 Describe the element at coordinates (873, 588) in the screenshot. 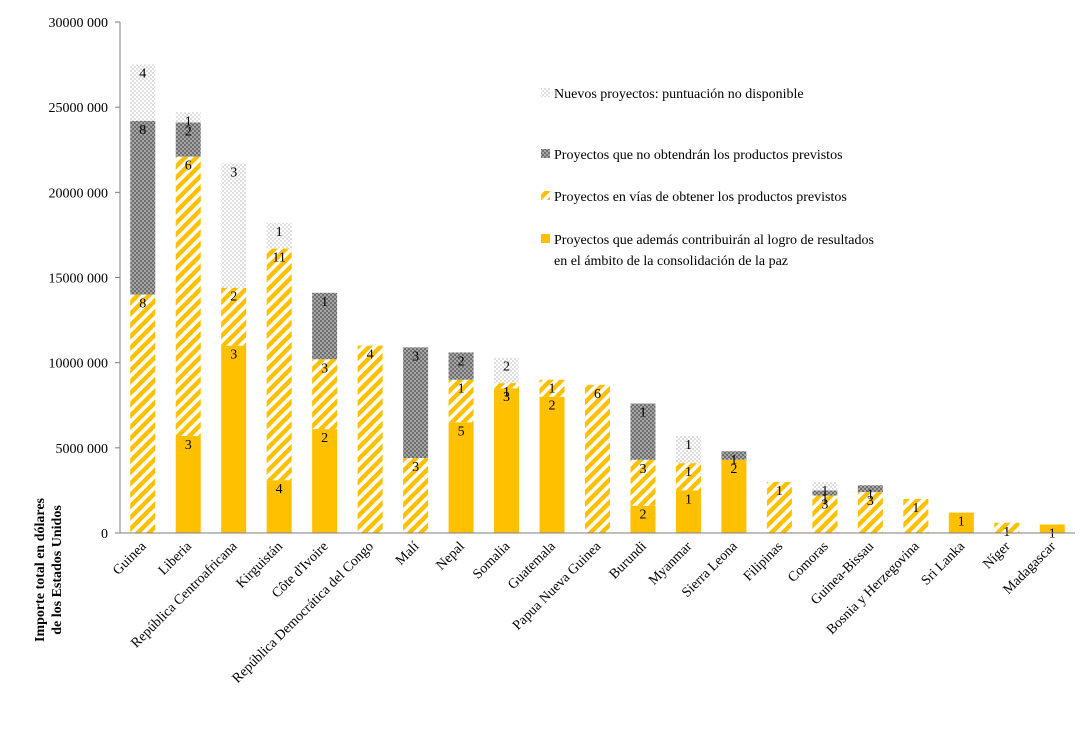

I see `x-tick-label: Bosnia y Herzegovina` at that location.